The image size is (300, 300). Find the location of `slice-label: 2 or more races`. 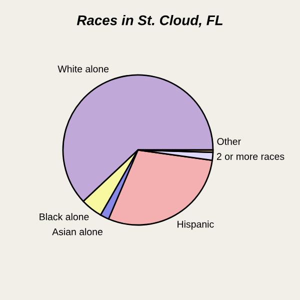

slice-label: 2 or more races is located at coordinates (250, 156).